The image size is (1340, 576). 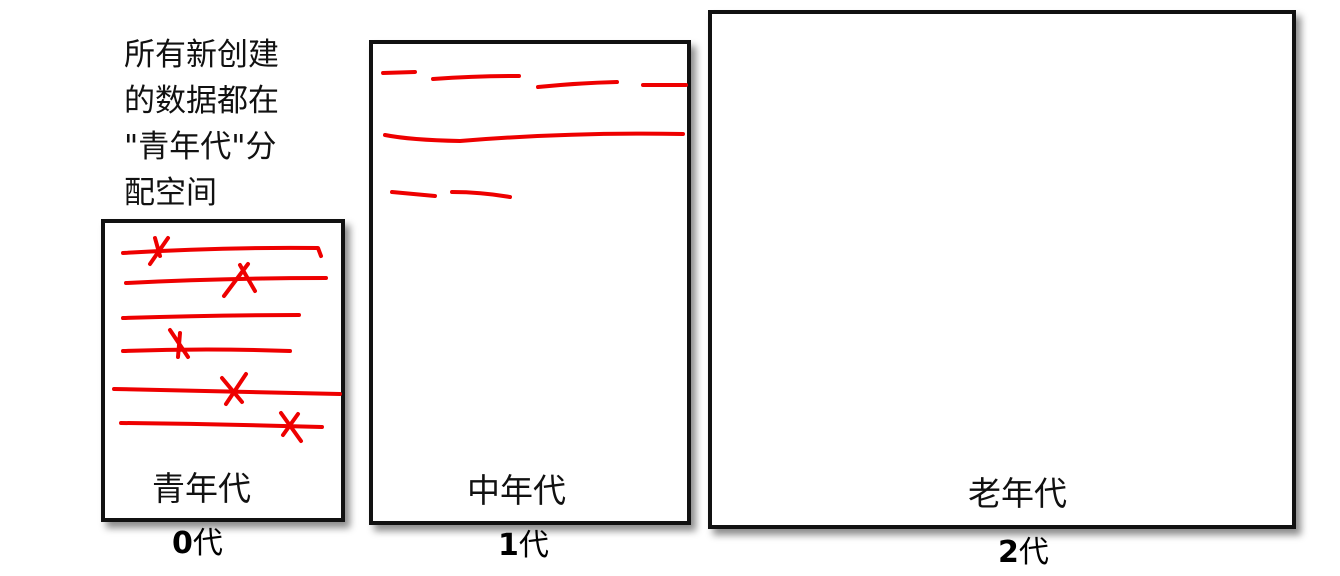 I want to click on generation-2-label: 2代, so click(x=1023, y=549).